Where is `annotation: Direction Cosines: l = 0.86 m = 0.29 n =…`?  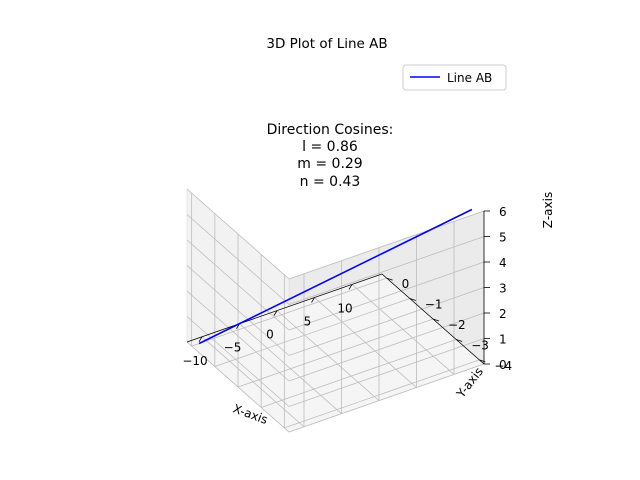
annotation: Direction Cosines: l = 0.86 m = 0.29 n =… is located at coordinates (330, 156).